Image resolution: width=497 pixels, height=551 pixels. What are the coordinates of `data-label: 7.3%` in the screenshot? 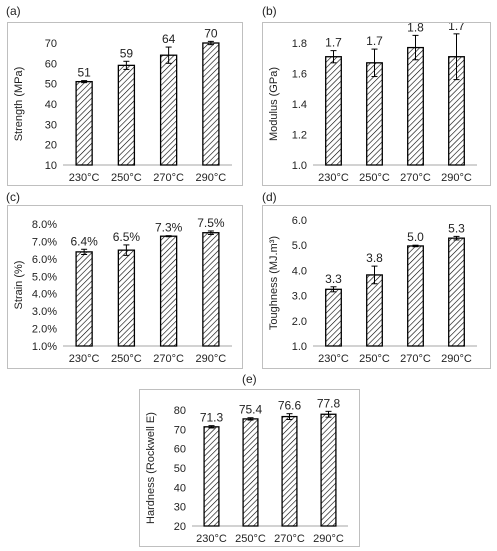 It's located at (169, 228).